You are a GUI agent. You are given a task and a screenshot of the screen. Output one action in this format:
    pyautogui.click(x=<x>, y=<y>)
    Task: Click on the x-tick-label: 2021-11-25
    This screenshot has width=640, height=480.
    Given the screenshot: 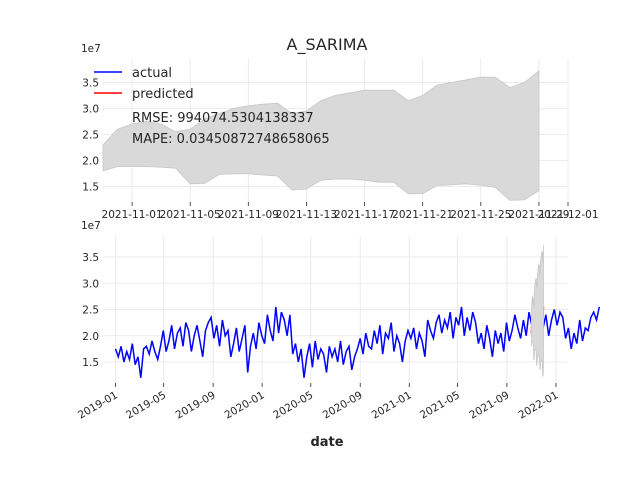 What is the action you would take?
    pyautogui.click(x=480, y=215)
    